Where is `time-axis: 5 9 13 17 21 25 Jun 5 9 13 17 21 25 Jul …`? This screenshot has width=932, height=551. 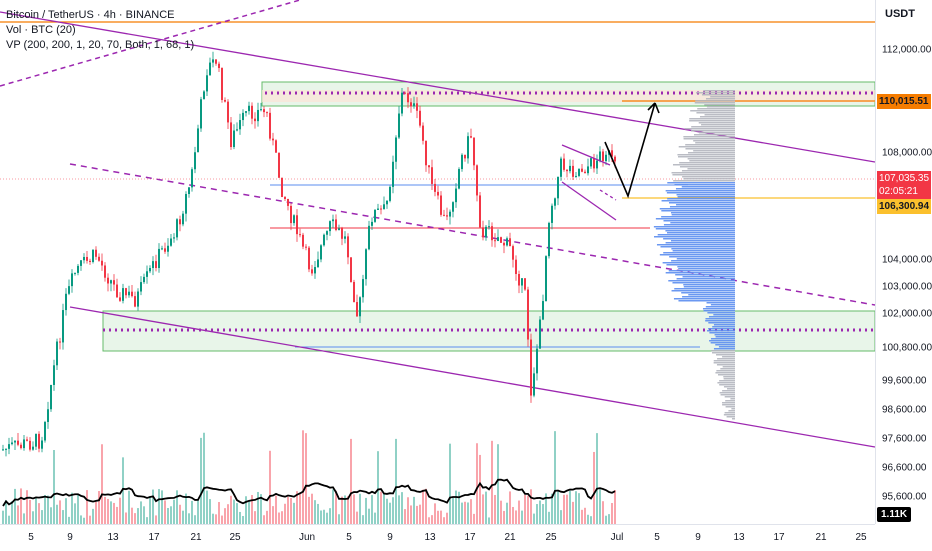 time-axis: 5 9 13 17 21 25 Jun 5 9 13 17 21 25 Jul … is located at coordinates (437, 537).